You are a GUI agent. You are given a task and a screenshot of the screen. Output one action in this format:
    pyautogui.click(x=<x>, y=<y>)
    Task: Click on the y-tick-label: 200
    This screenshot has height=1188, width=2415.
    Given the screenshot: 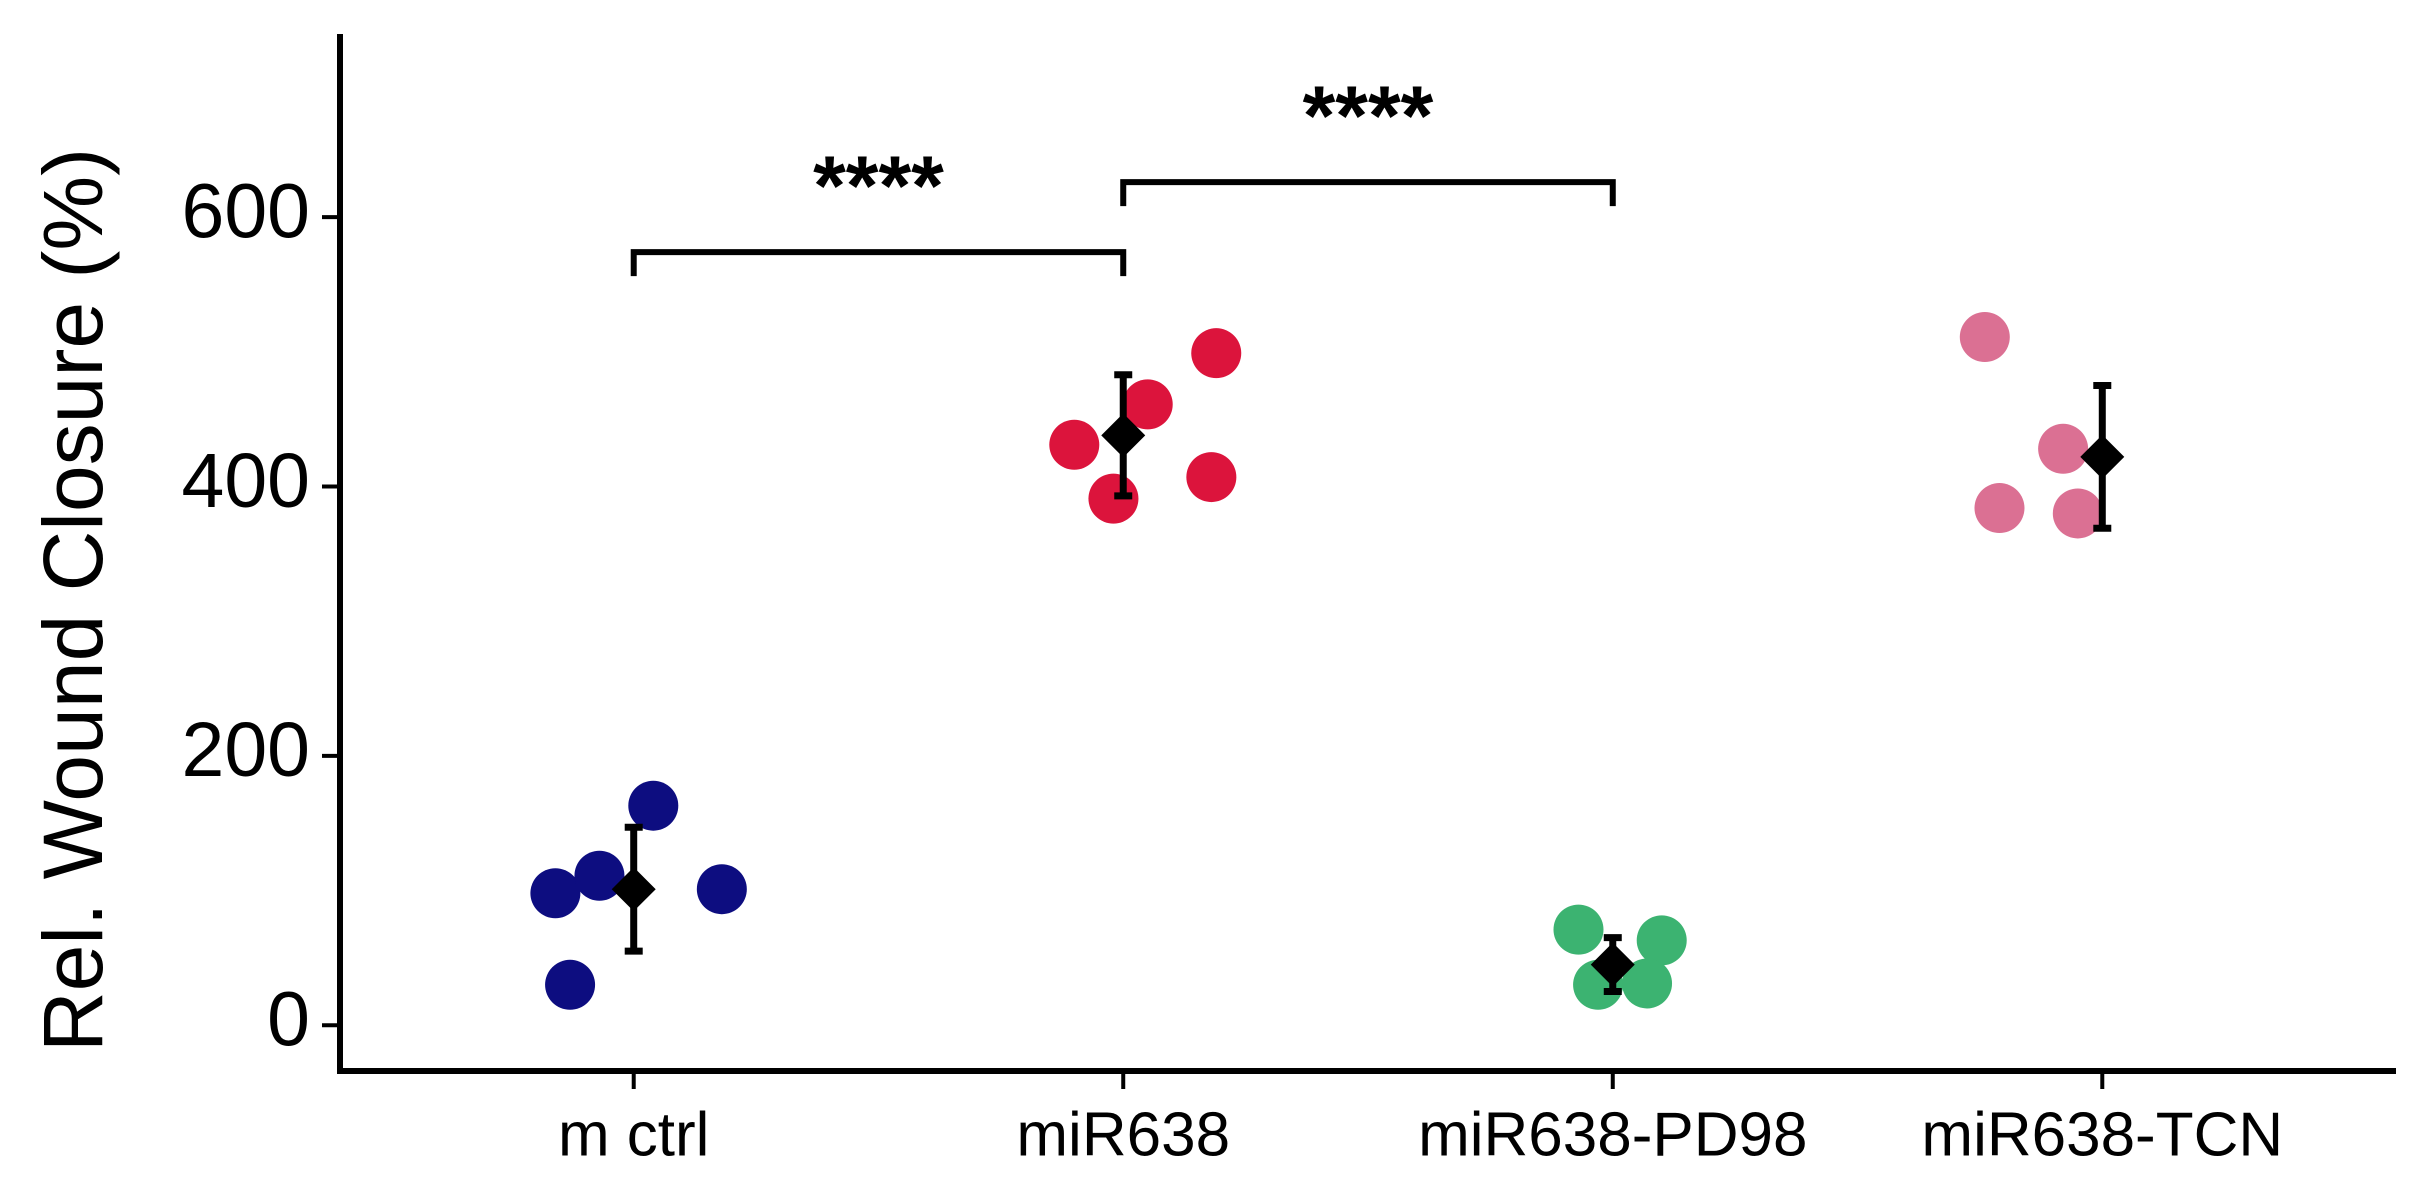 What is the action you would take?
    pyautogui.click(x=246, y=750)
    